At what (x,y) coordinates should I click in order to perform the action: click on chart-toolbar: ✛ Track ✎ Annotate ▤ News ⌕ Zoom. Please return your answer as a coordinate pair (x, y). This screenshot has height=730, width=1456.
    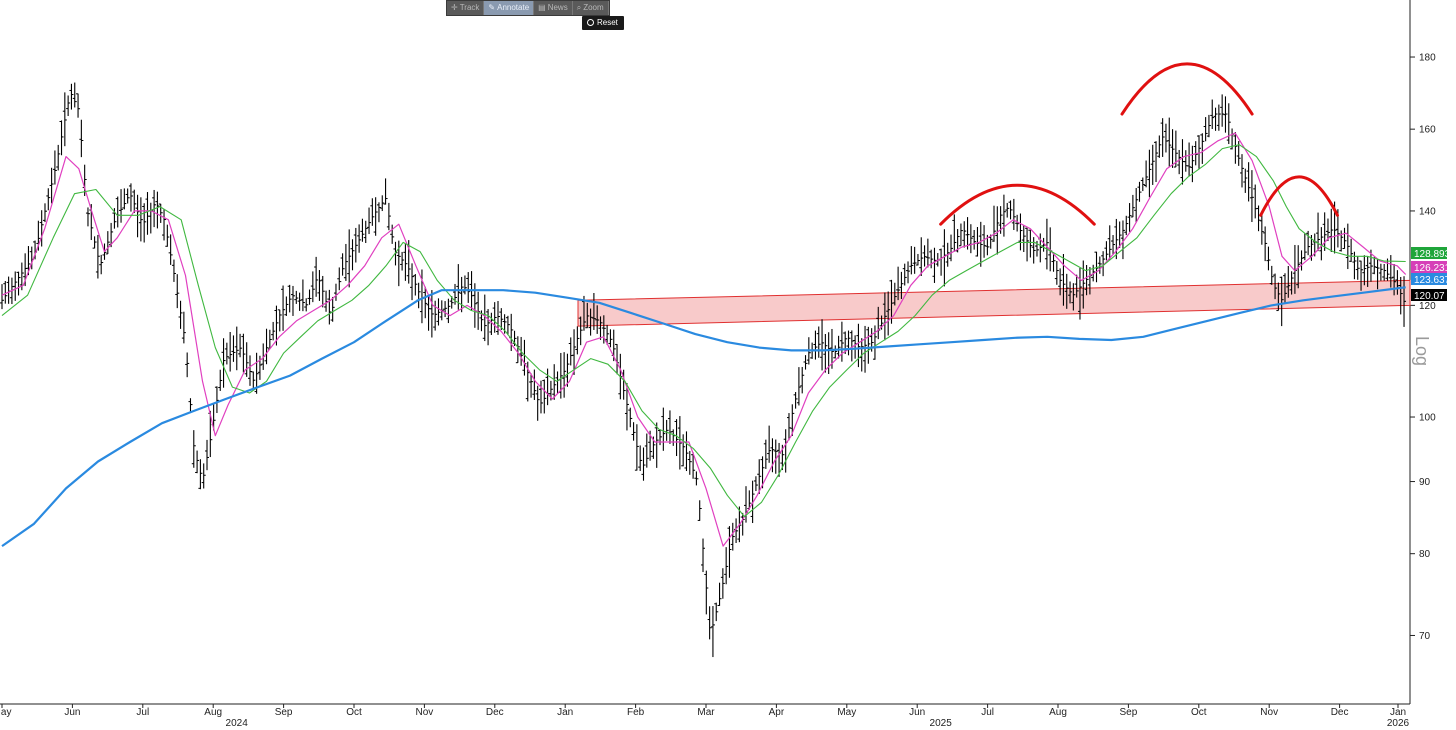
    Looking at the image, I should click on (528, 8).